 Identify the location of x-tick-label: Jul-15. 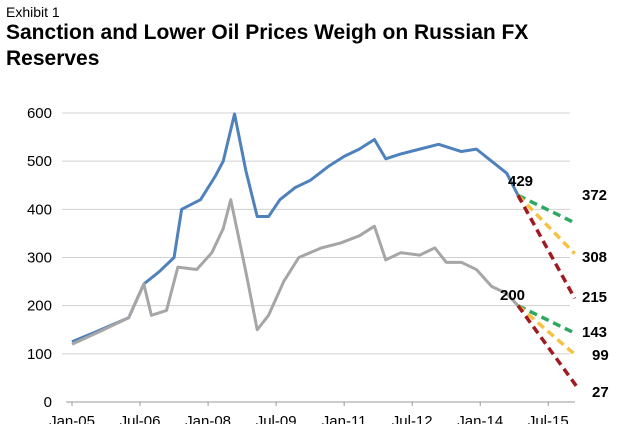
(548, 418).